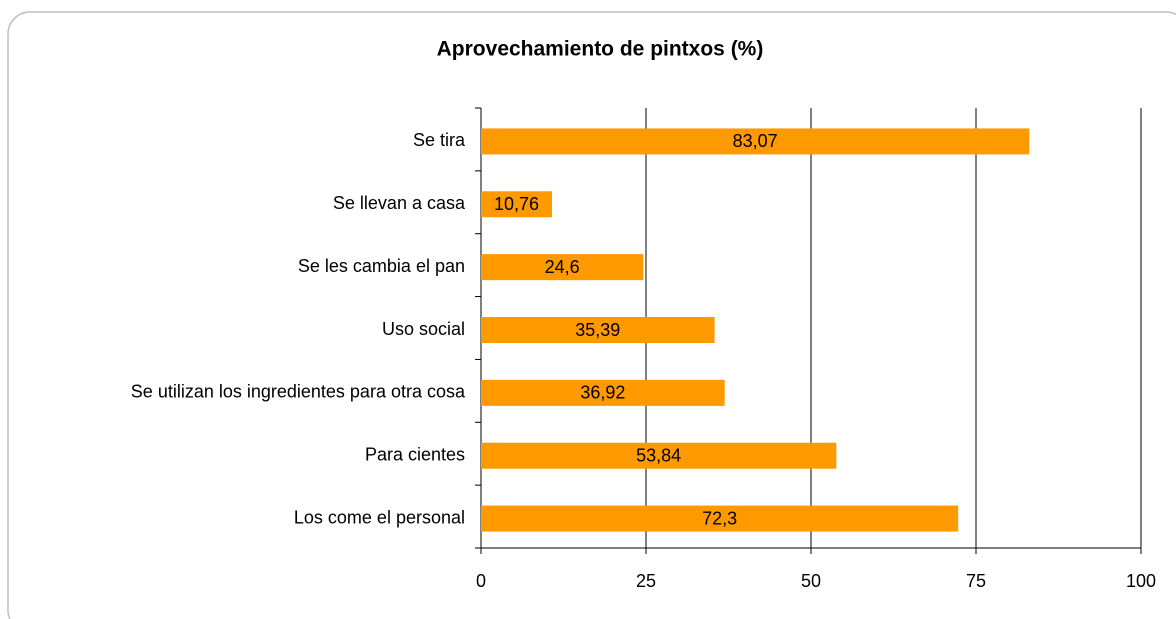 The width and height of the screenshot is (1176, 619). I want to click on data-label: 10,76, so click(516, 204).